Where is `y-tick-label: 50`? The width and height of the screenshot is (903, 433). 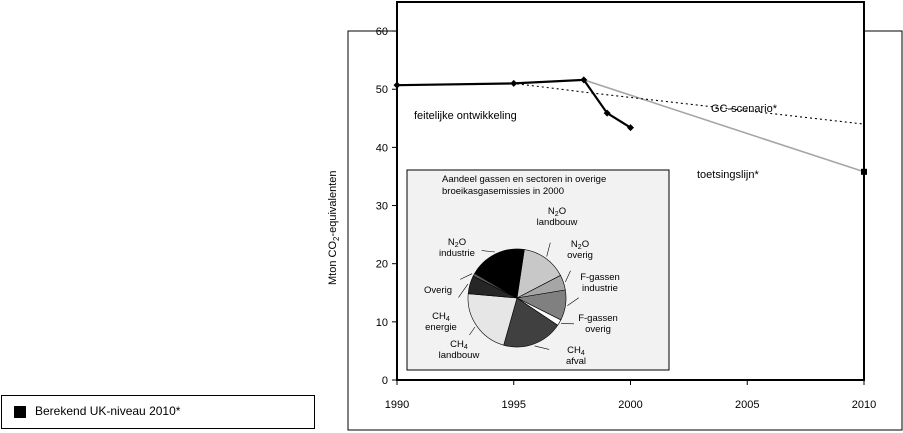 y-tick-label: 50 is located at coordinates (382, 90).